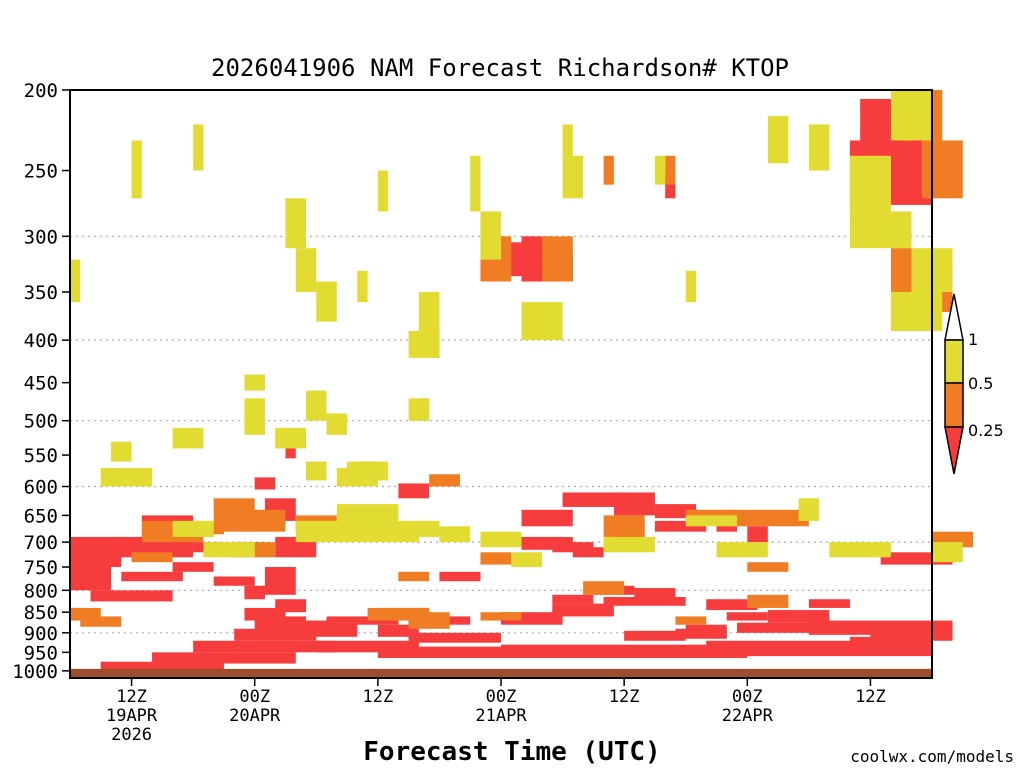  What do you see at coordinates (932, 756) in the screenshot?
I see `credit-text: coolwx.com/models` at bounding box center [932, 756].